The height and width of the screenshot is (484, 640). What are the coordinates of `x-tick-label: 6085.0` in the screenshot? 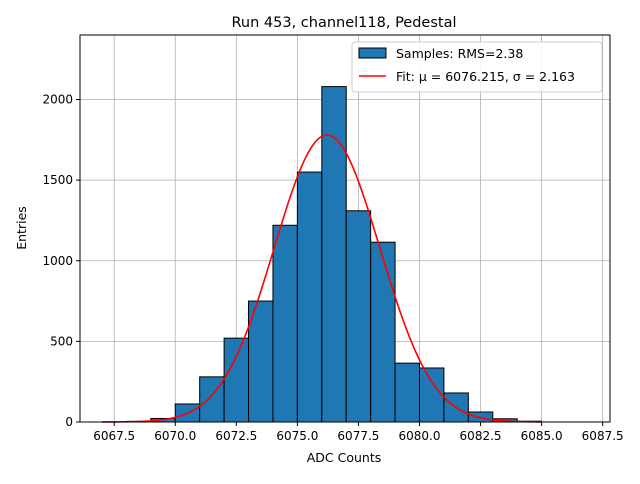 It's located at (542, 436).